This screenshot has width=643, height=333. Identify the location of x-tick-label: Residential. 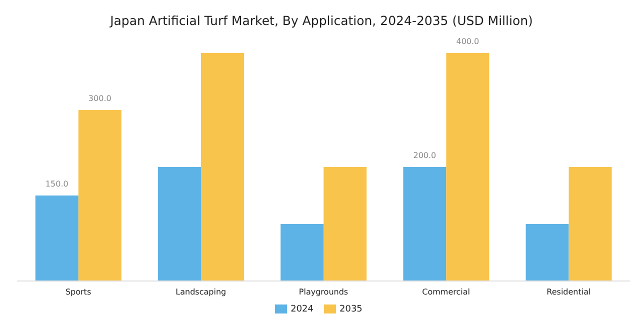
(568, 292).